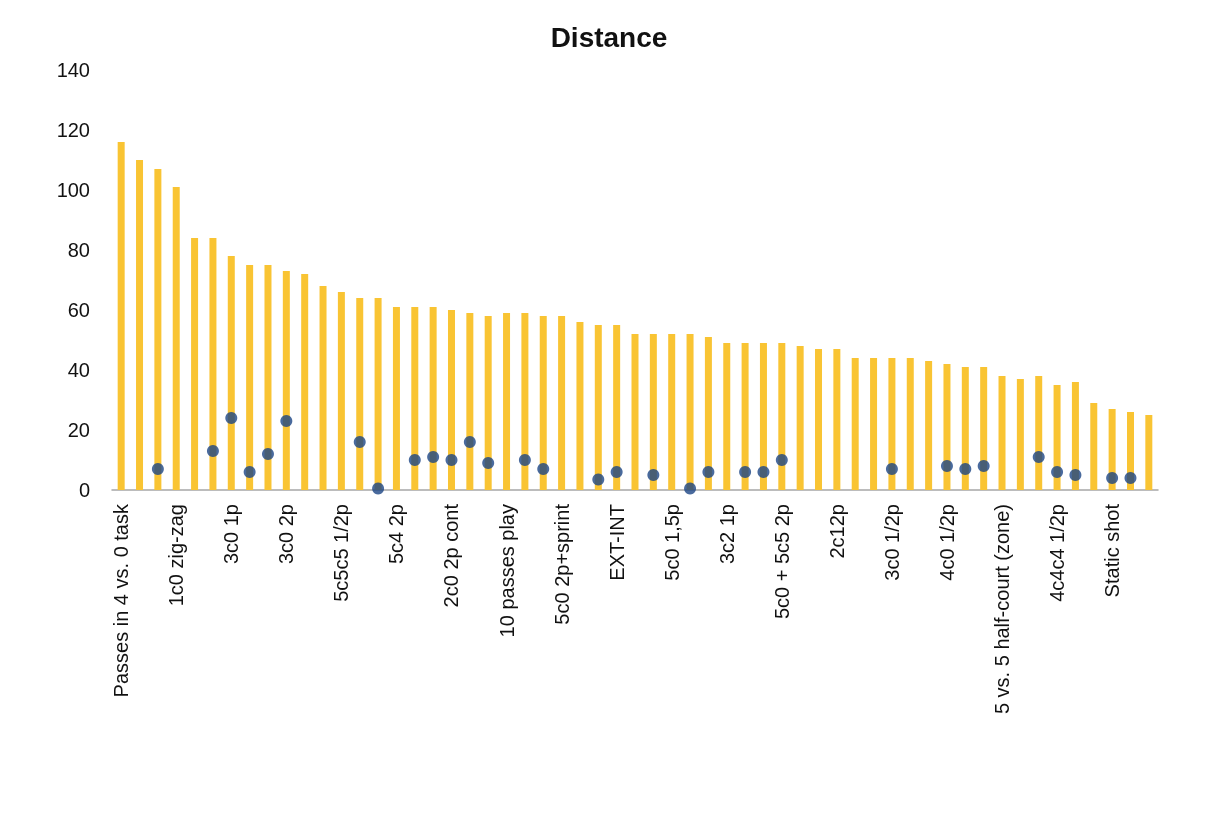 Image resolution: width=1218 pixels, height=814 pixels. I want to click on x-tick-label: 5c5c5 1/2p, so click(341, 553).